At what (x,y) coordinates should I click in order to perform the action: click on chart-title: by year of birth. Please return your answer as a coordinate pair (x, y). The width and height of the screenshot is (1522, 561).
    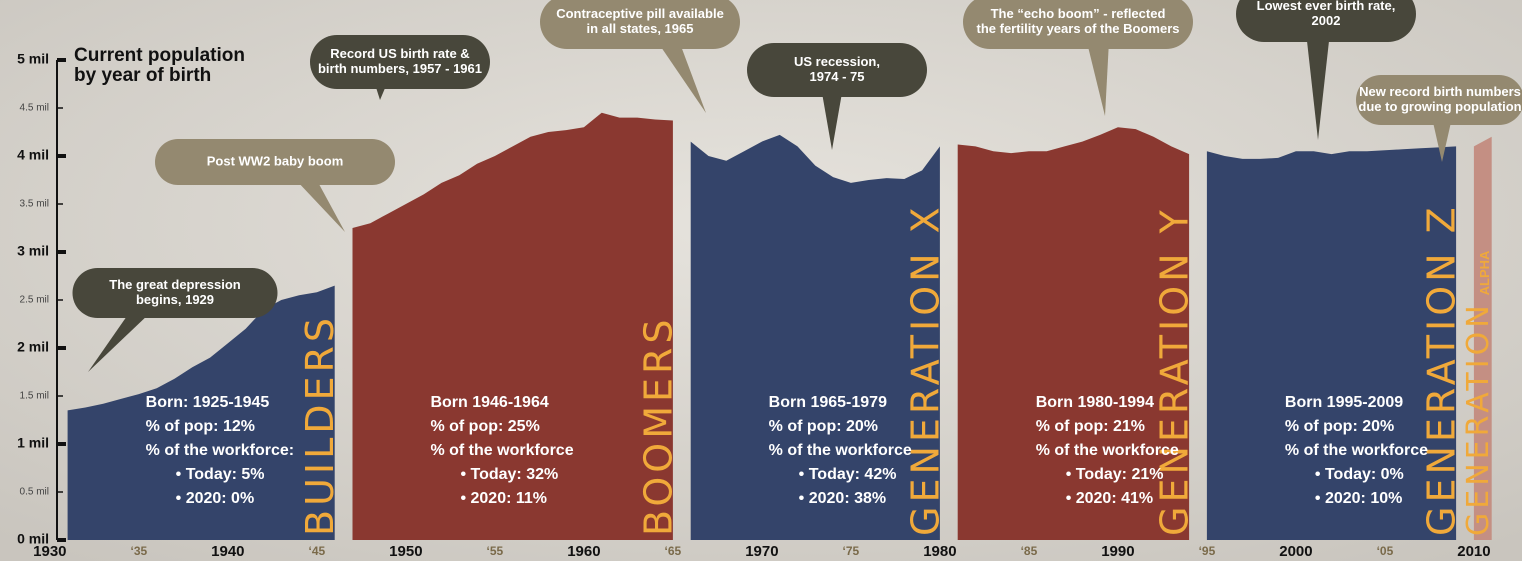
    Looking at the image, I should click on (142, 75).